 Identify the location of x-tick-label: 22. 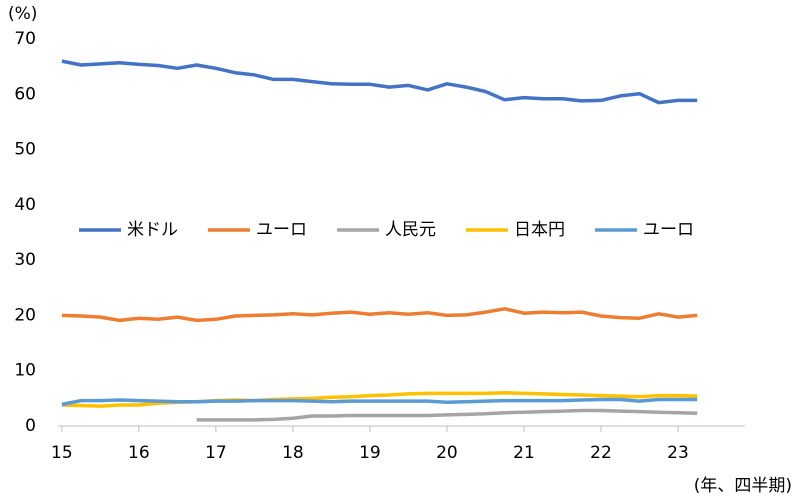
(601, 453).